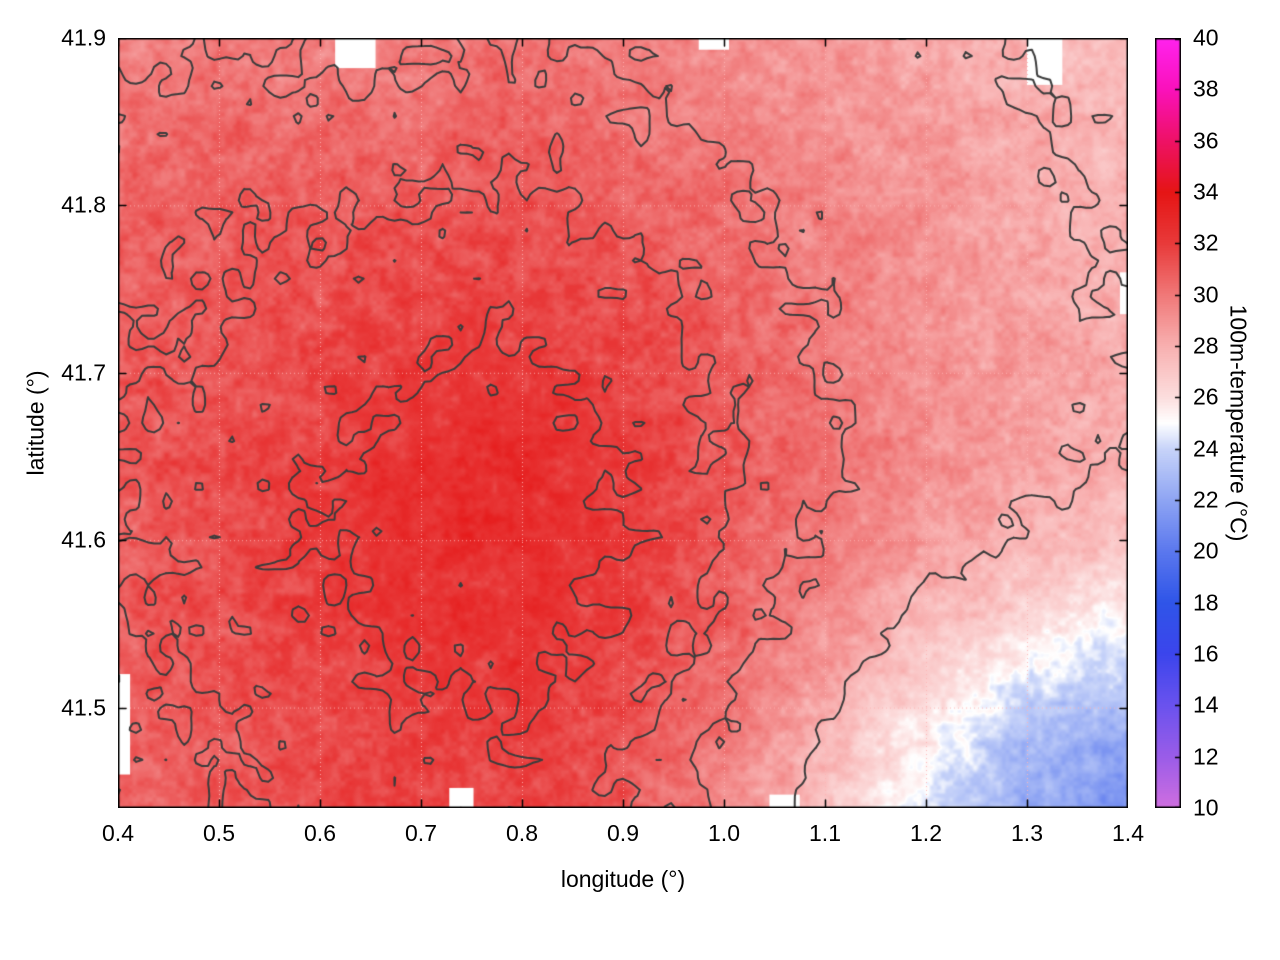 This screenshot has height=960, width=1280. Describe the element at coordinates (1206, 704) in the screenshot. I see `colorbar-tick-label: 14` at that location.